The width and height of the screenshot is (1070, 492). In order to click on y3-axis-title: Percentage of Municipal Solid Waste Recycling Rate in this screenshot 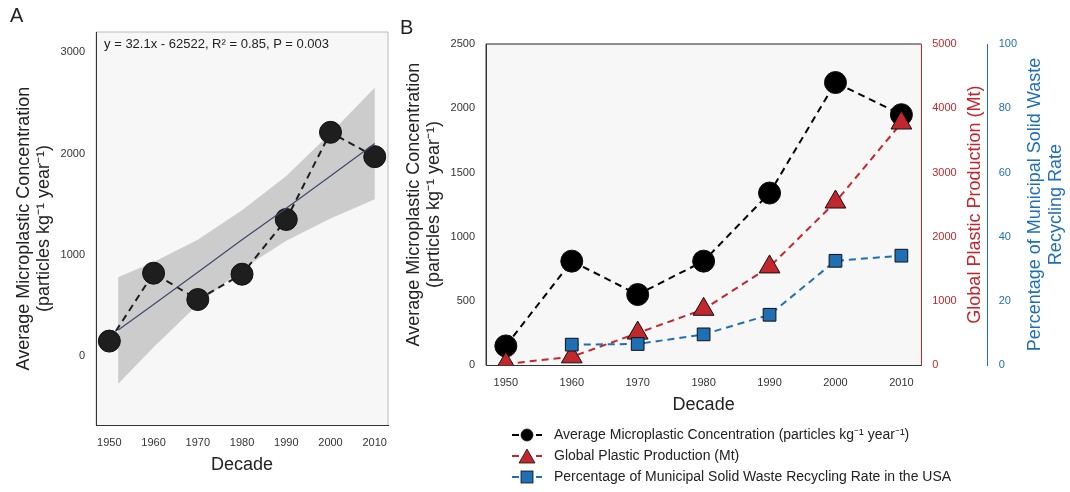, I will do `click(1045, 204)`.